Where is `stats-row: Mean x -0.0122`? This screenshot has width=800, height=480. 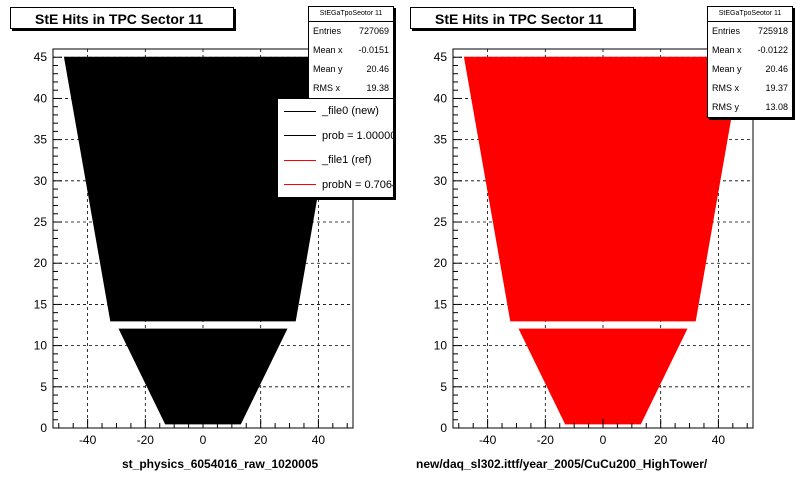 stats-row: Mean x -0.0122 is located at coordinates (750, 50).